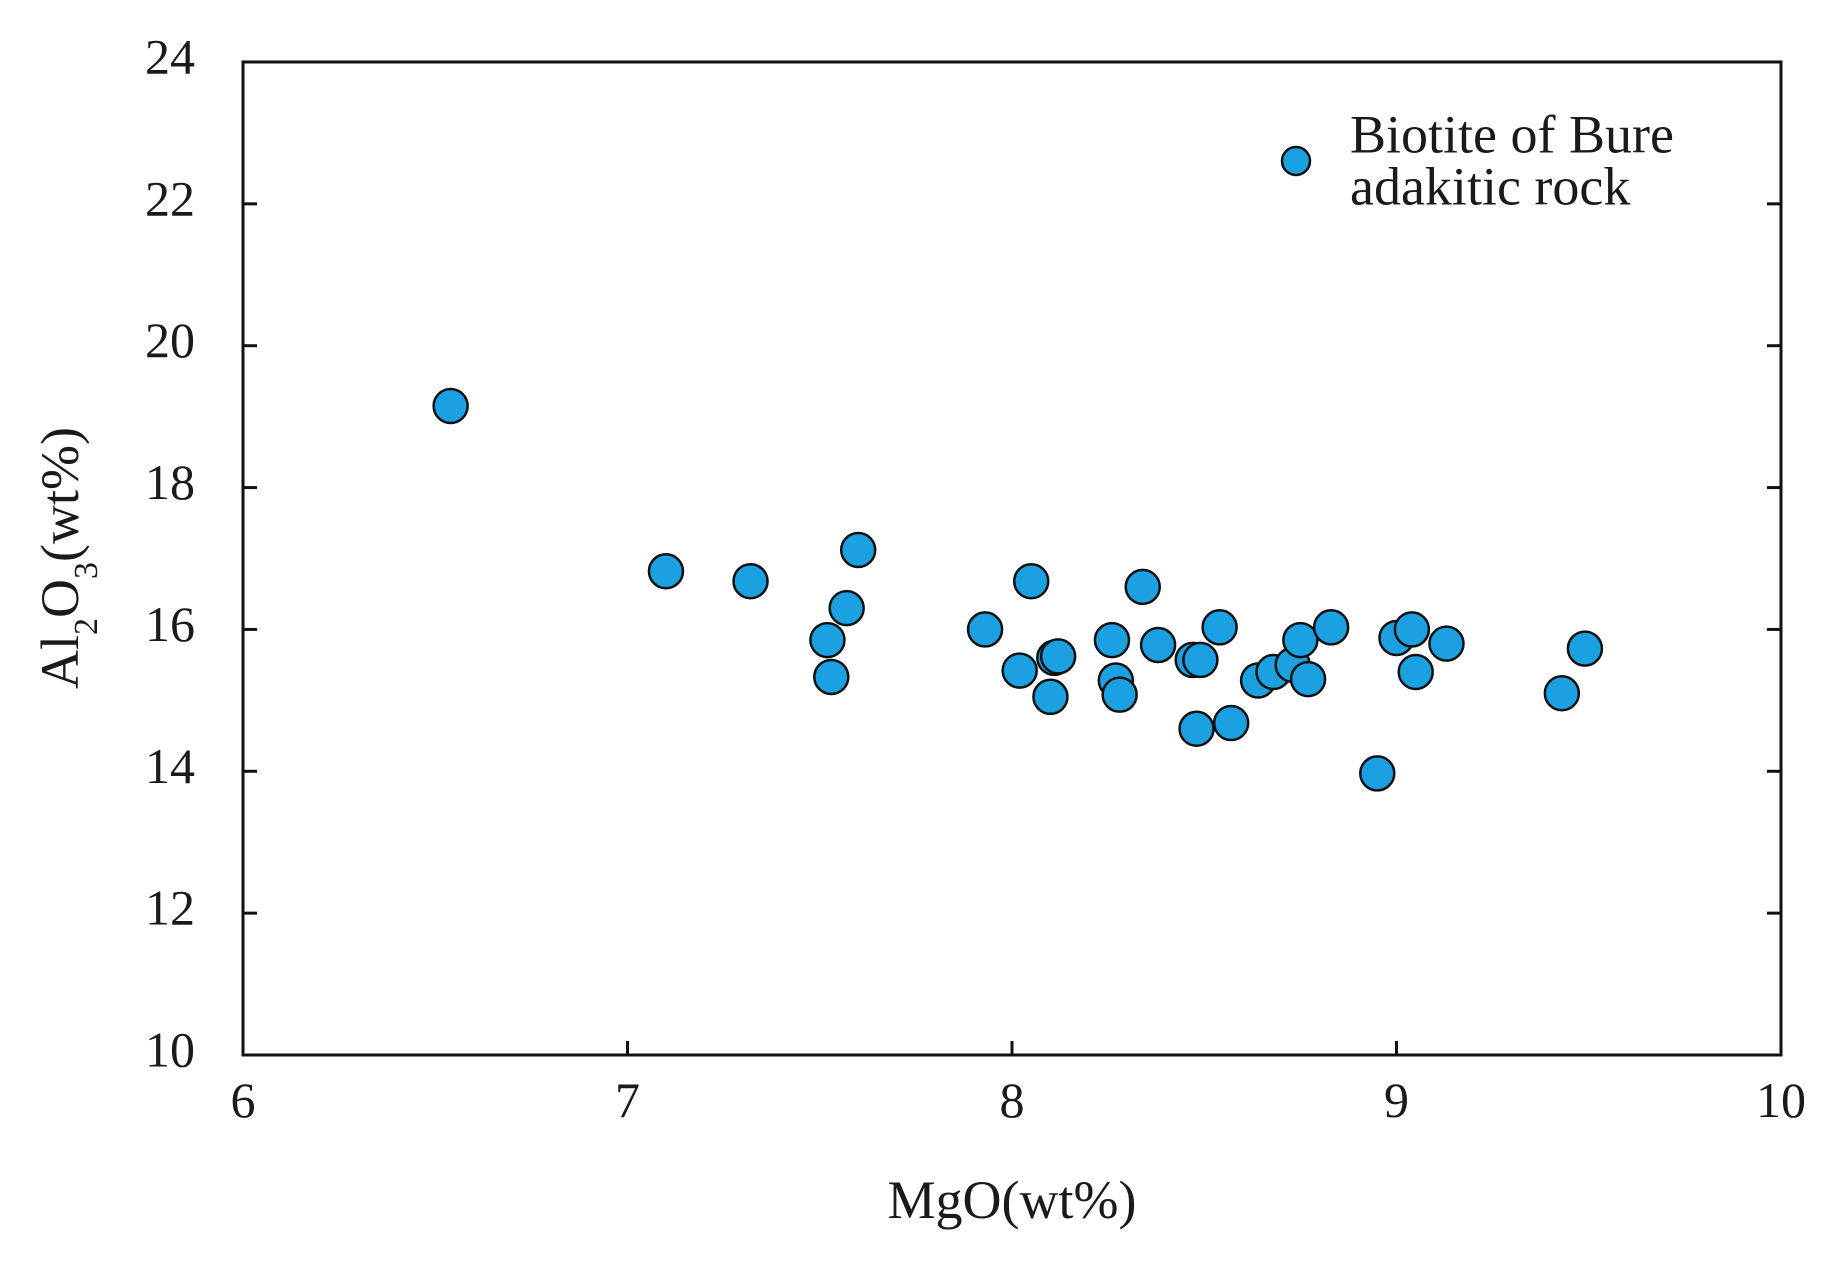 Image resolution: width=1825 pixels, height=1261 pixels. Describe the element at coordinates (1396, 1100) in the screenshot. I see `x-tick-label: 9` at that location.